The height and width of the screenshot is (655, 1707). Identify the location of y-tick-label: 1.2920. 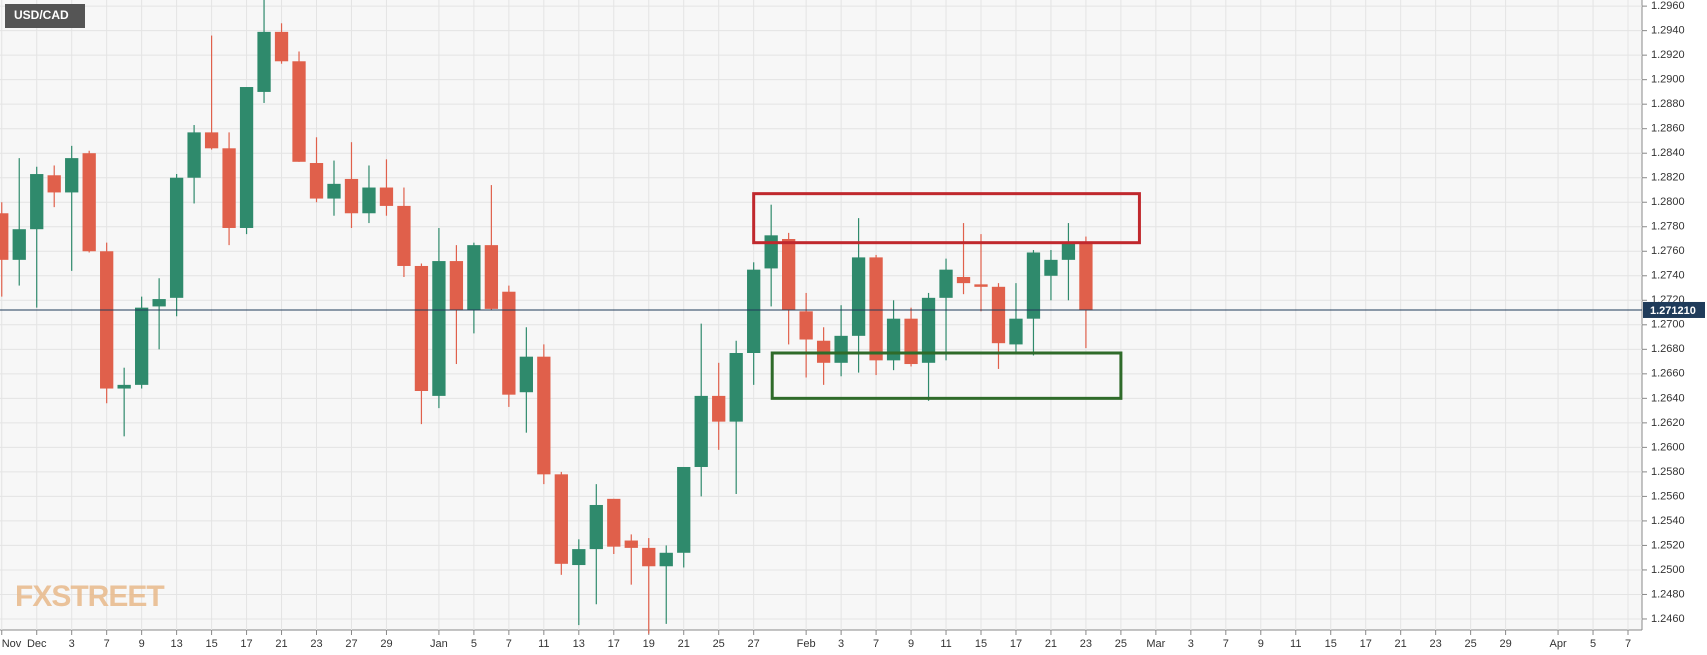
(1668, 55).